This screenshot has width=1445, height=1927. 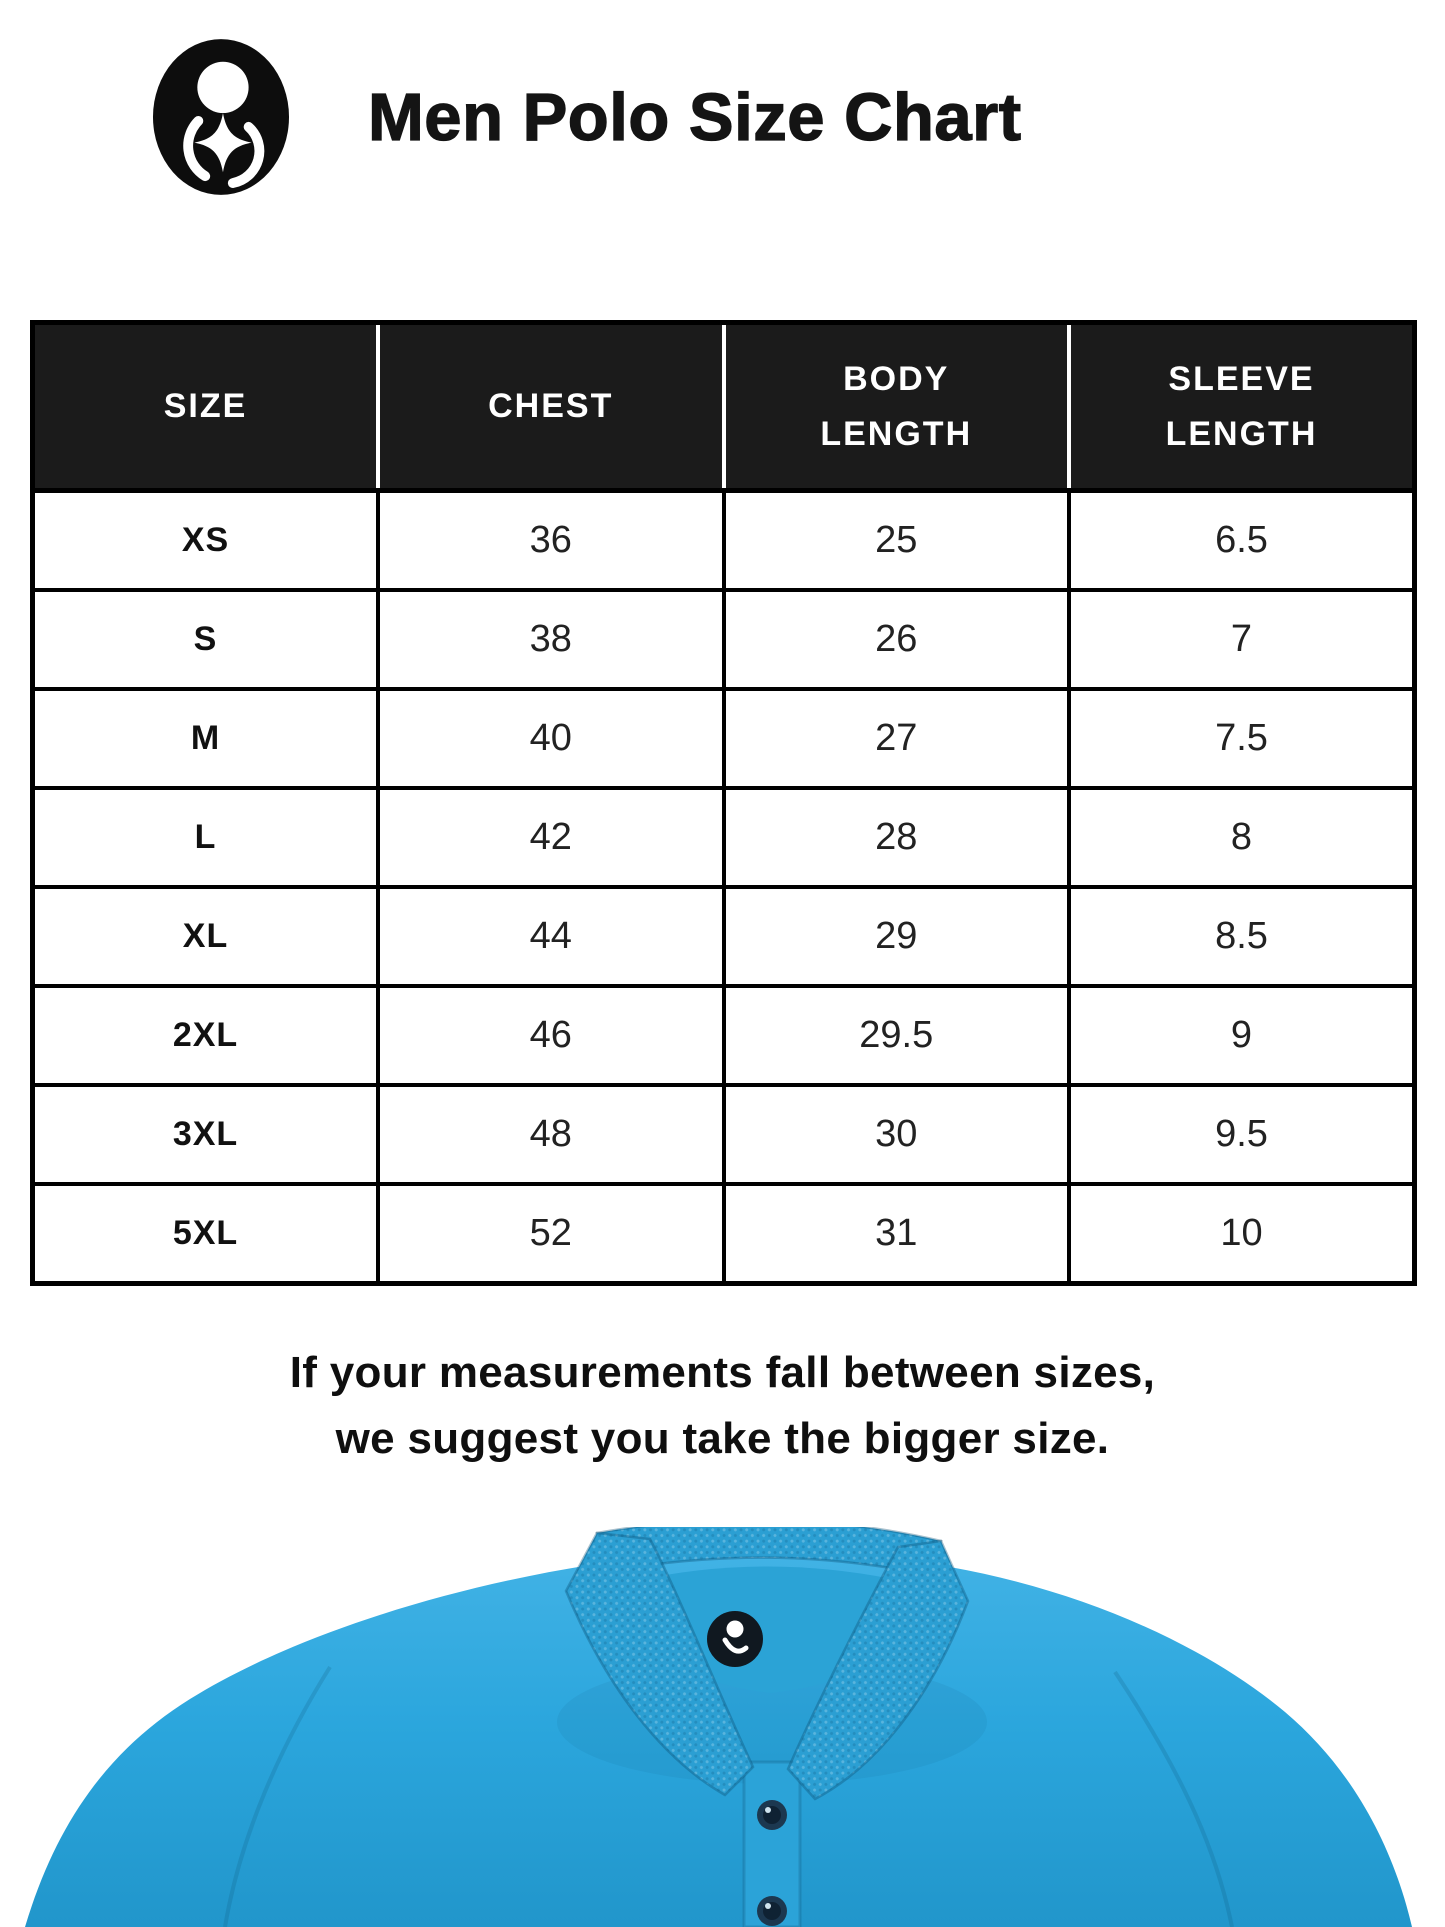 I want to click on cell-body-length: 31, so click(x=896, y=1234).